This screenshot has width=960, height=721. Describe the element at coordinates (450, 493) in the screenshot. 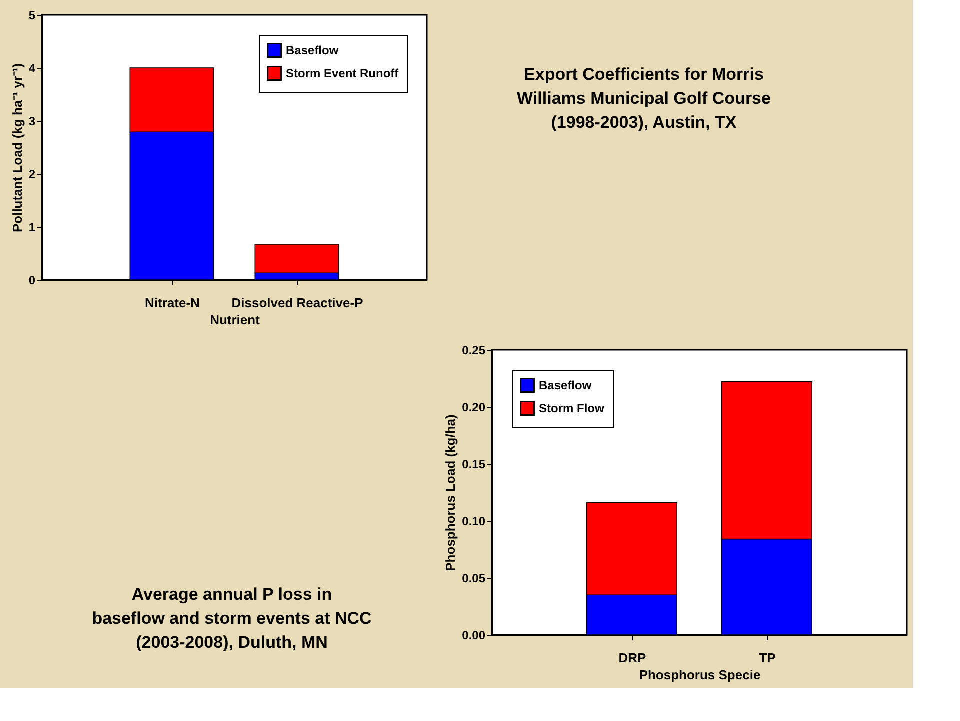

I see `y-axis-title: Phosphorus Load (kg/ha)` at that location.